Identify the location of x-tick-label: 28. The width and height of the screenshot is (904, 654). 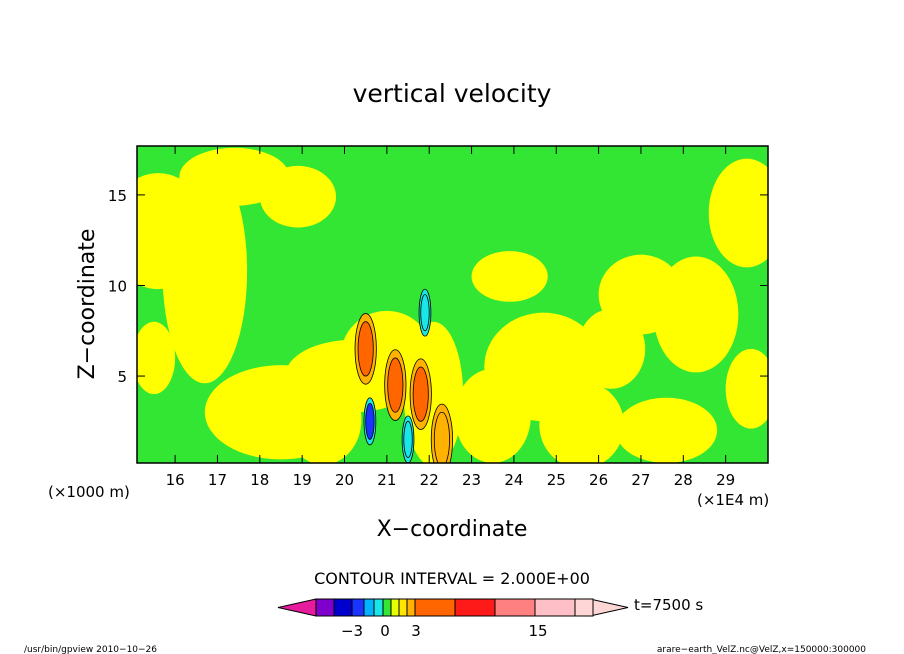
(683, 480).